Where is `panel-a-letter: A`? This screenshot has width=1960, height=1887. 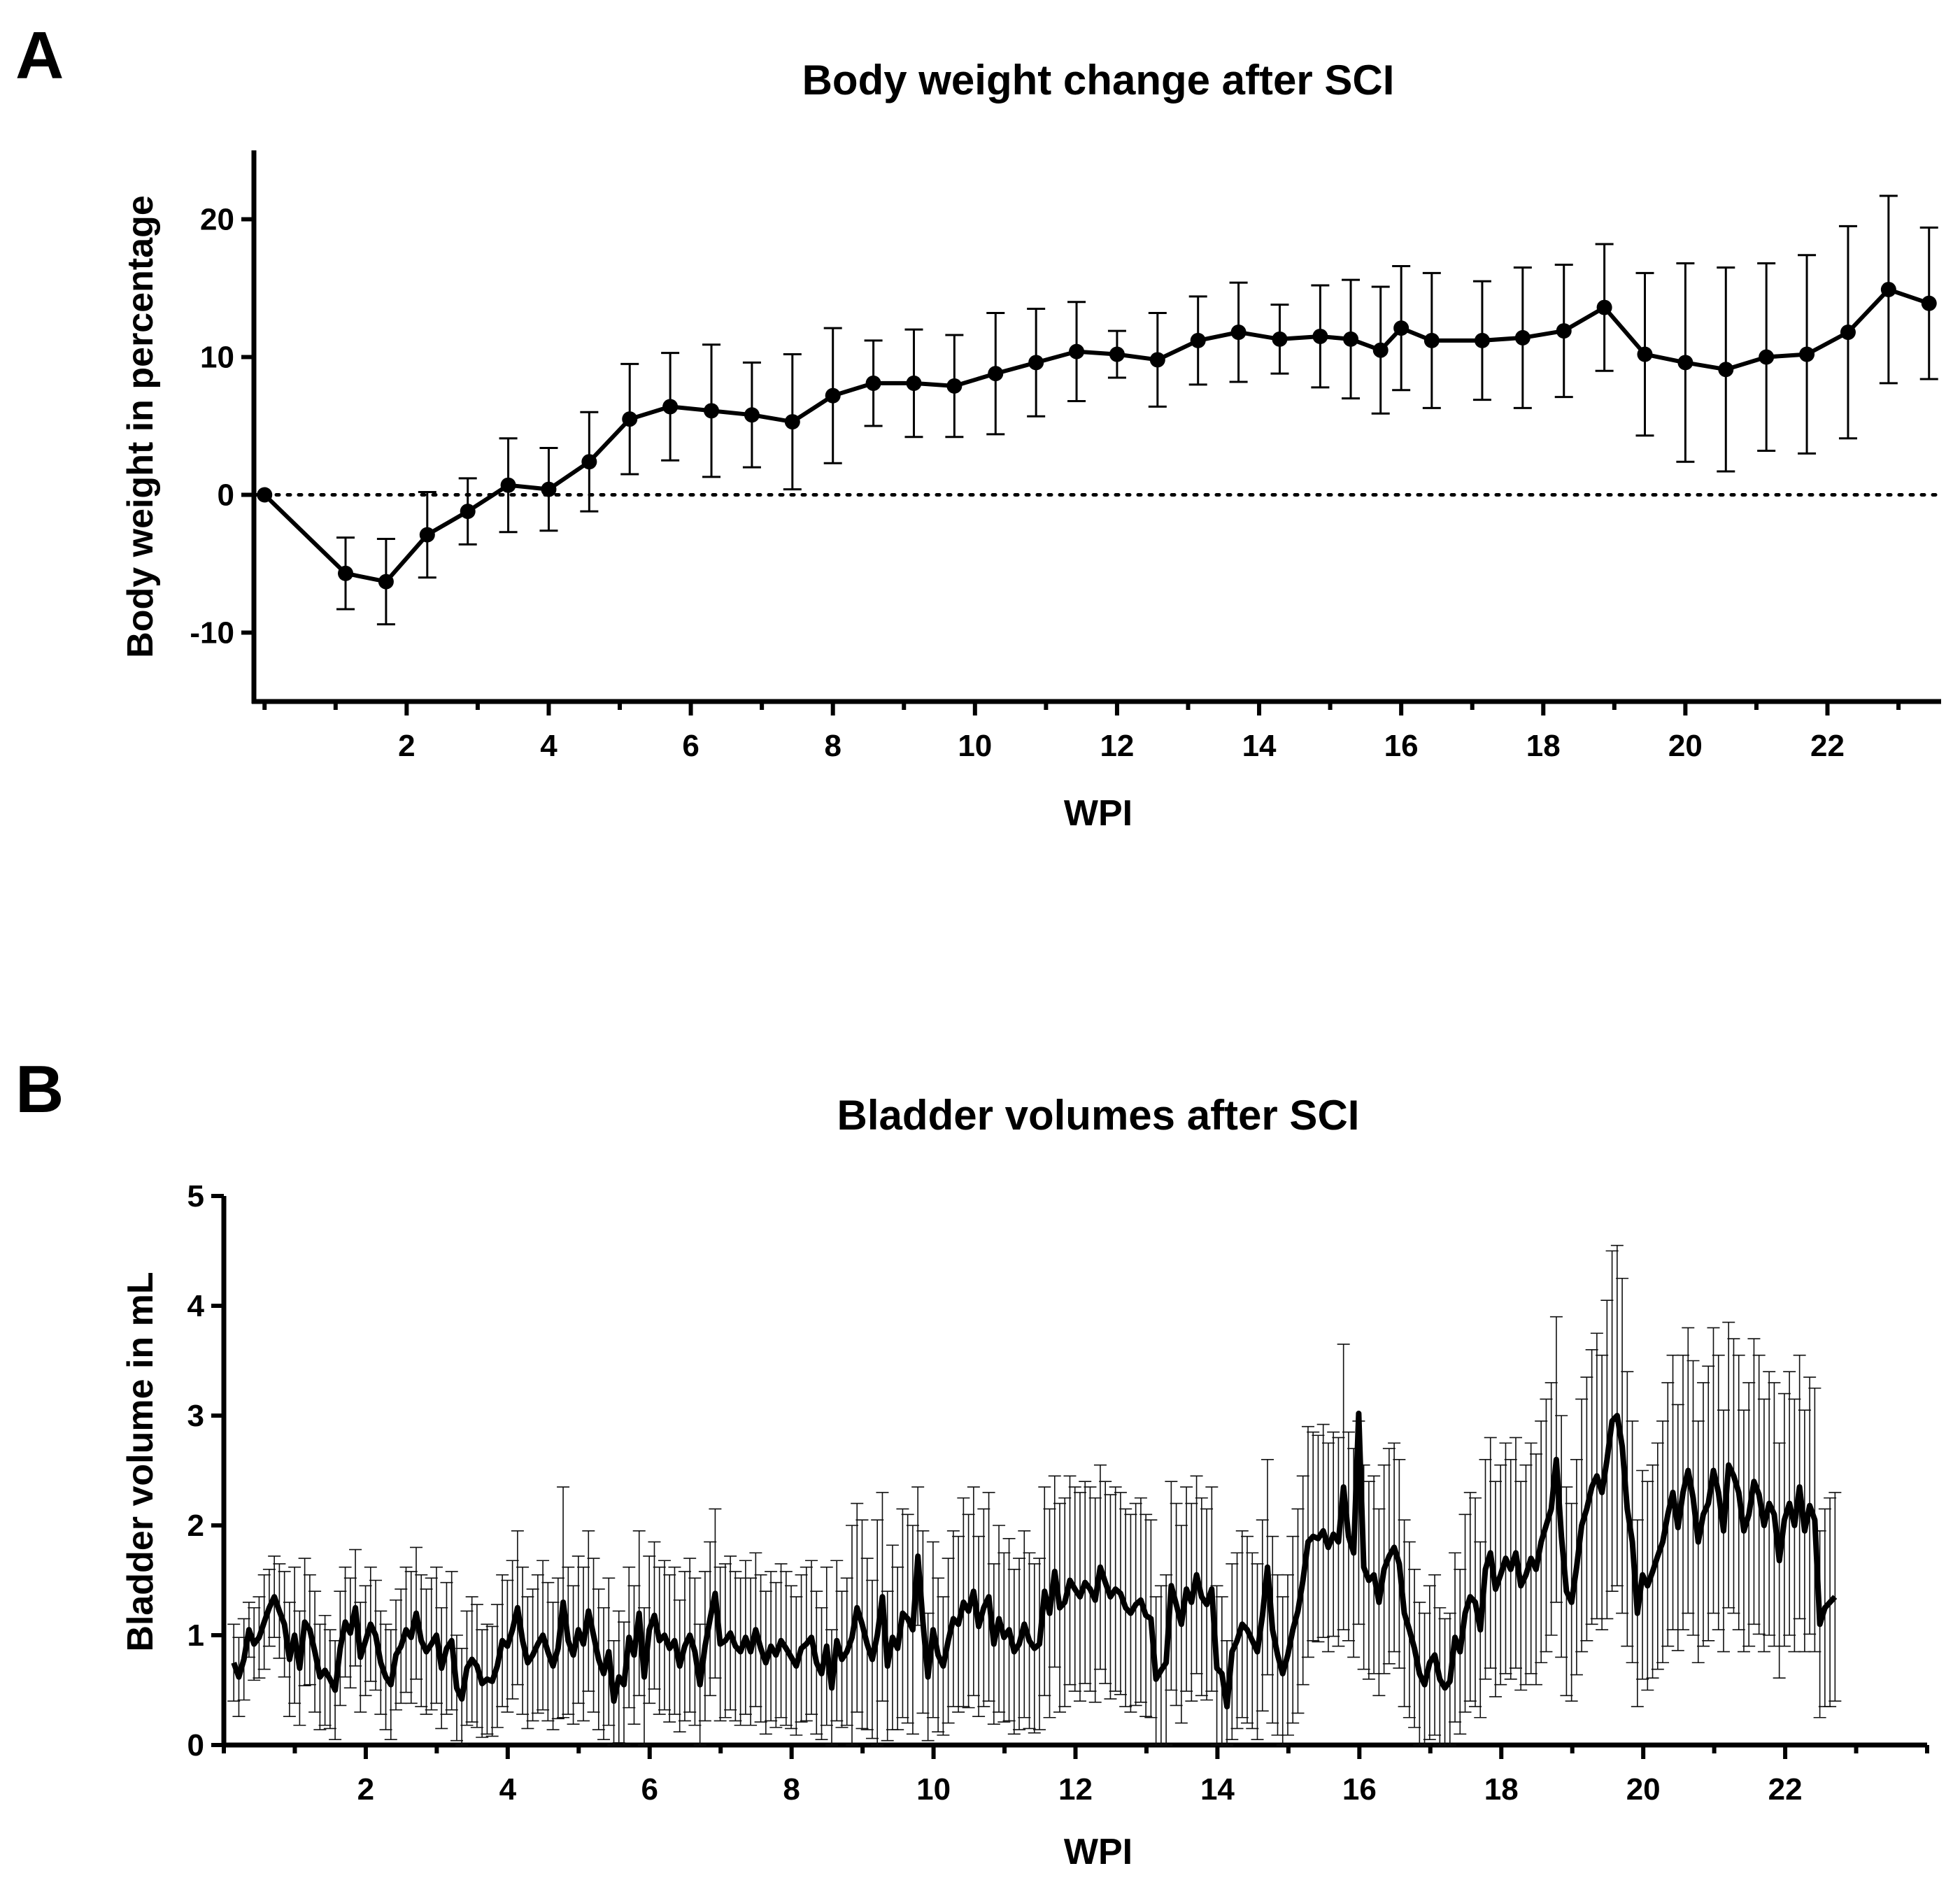 panel-a-letter: A is located at coordinates (39, 55).